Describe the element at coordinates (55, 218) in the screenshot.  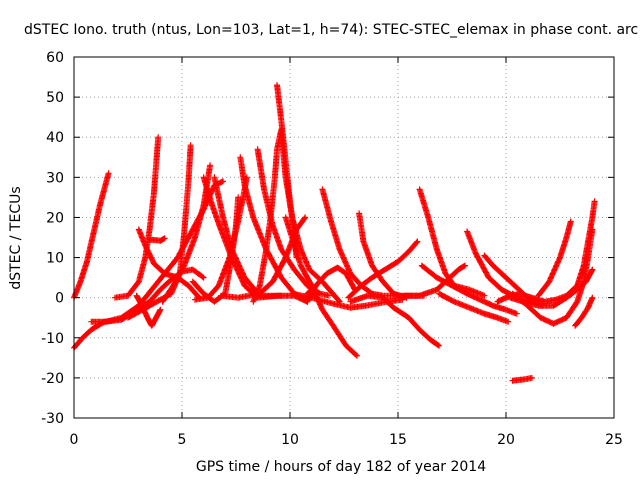
I see `y-tick-label: 20` at that location.